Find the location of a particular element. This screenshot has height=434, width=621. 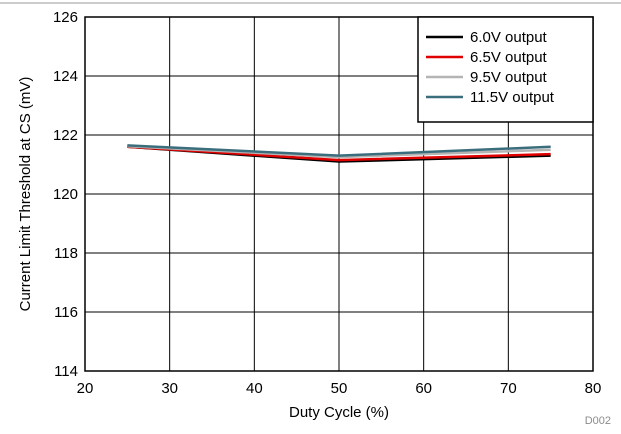

y-tick-label: 124 is located at coordinates (65, 76).